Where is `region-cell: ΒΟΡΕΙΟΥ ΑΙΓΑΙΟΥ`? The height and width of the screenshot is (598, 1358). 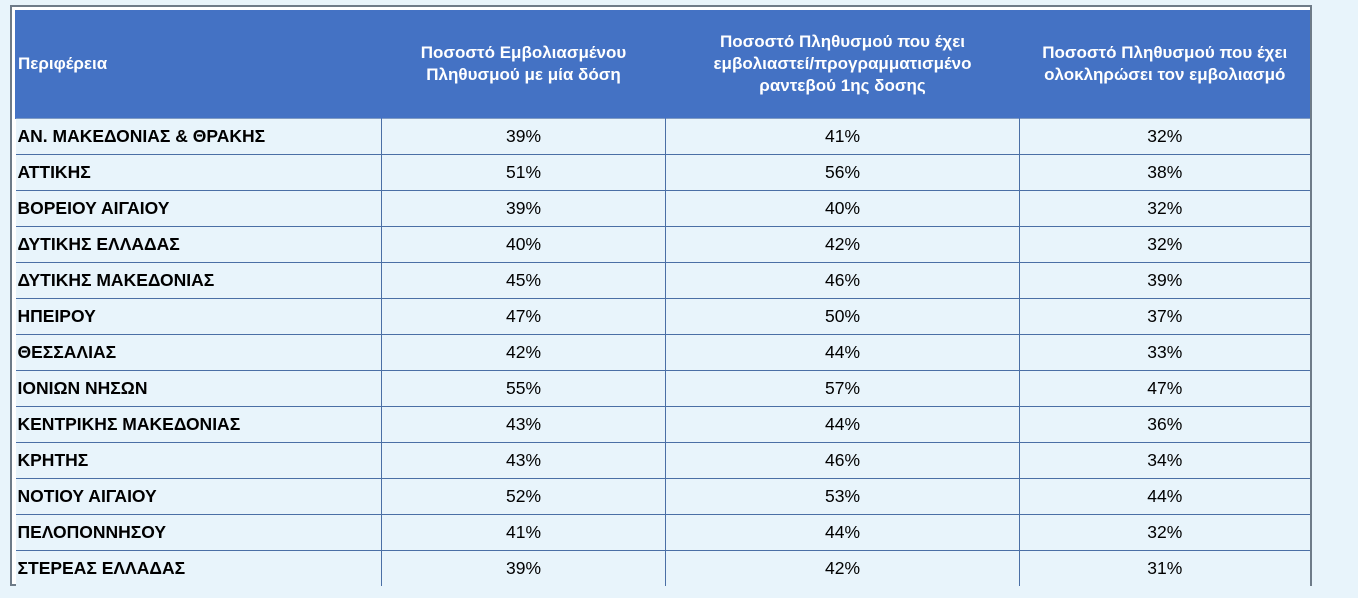 region-cell: ΒΟΡΕΙΟΥ ΑΙΓΑΙΟΥ is located at coordinates (198, 208).